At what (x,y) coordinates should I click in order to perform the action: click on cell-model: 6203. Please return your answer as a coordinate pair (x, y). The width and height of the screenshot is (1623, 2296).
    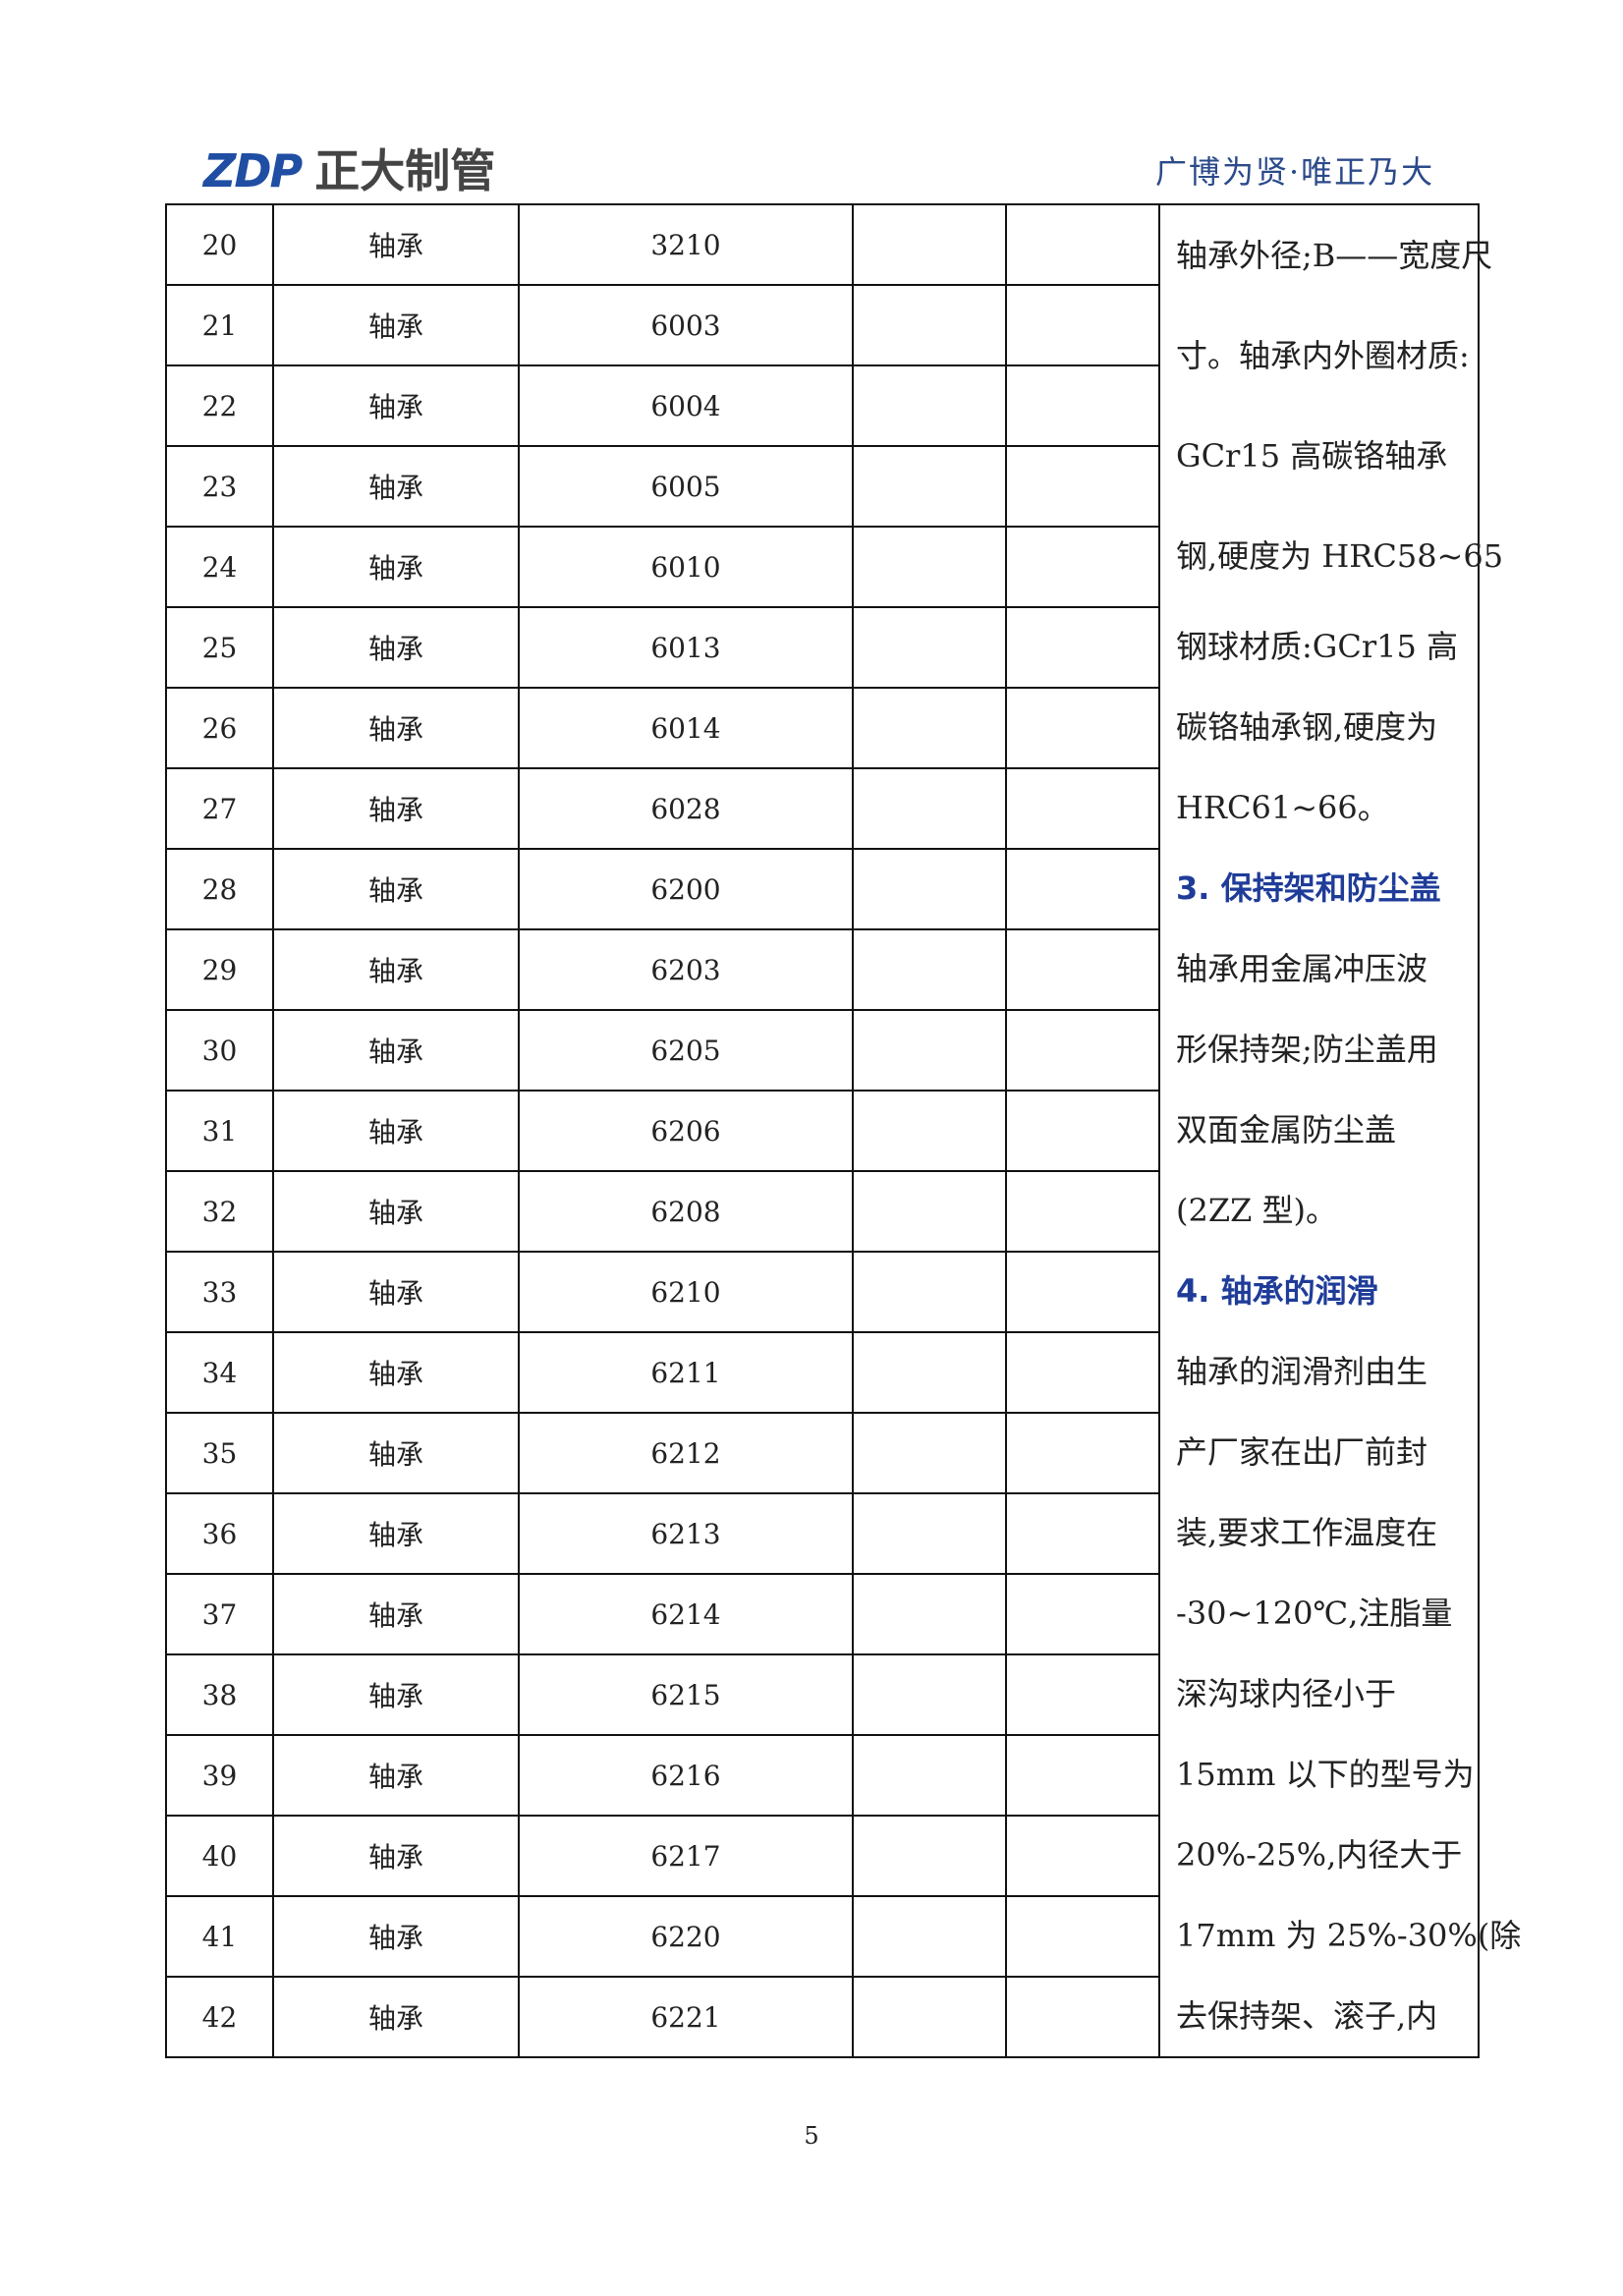
    Looking at the image, I should click on (686, 969).